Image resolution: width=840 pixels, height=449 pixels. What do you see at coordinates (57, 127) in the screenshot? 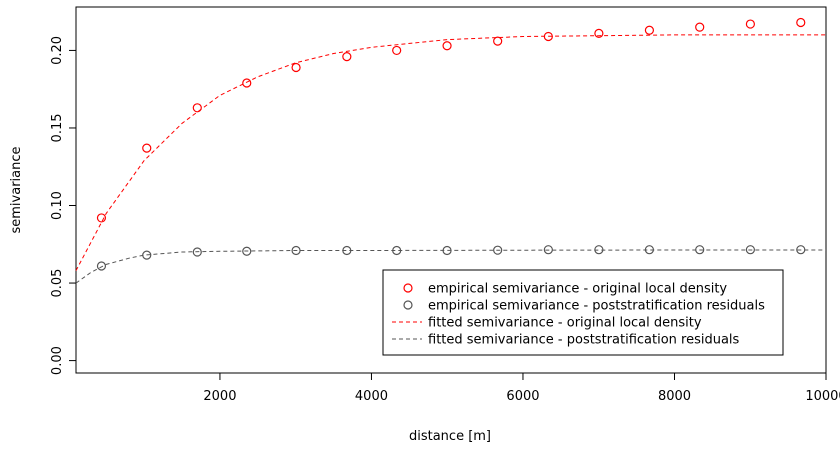
I see `y-tick-label: 0.15` at bounding box center [57, 127].